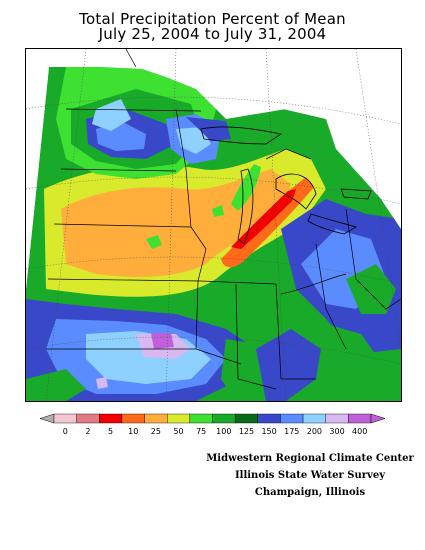  I want to click on credit-location: Champaign, Illinois, so click(310, 492).